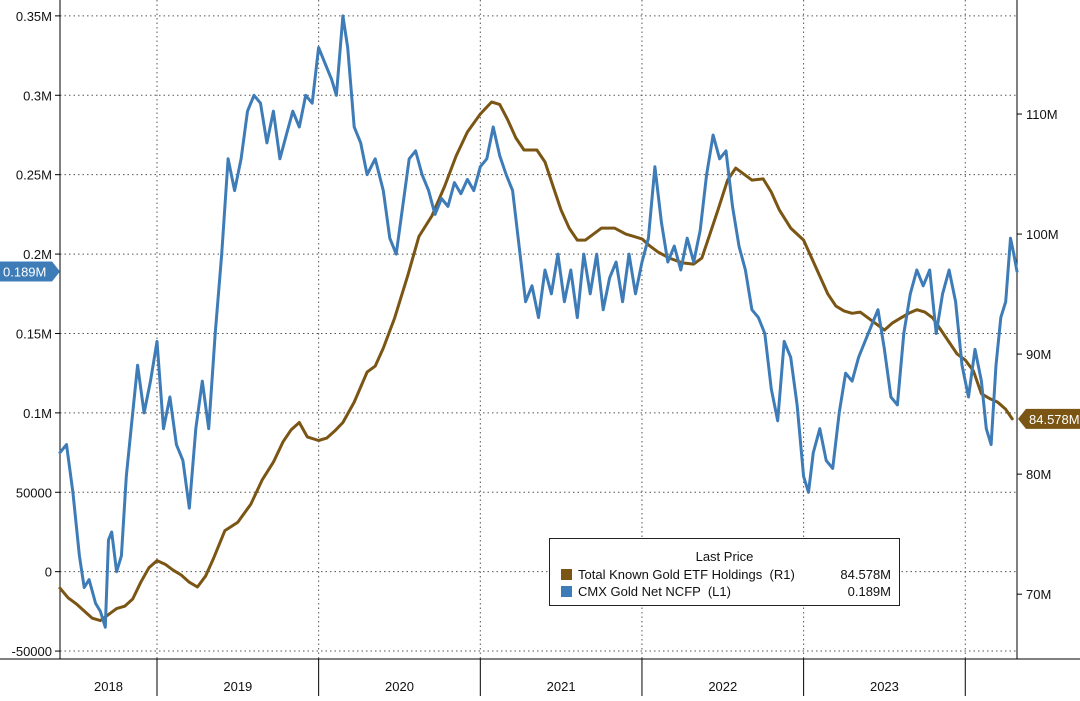  Describe the element at coordinates (884, 686) in the screenshot. I see `x-tick-label: 2023` at that location.